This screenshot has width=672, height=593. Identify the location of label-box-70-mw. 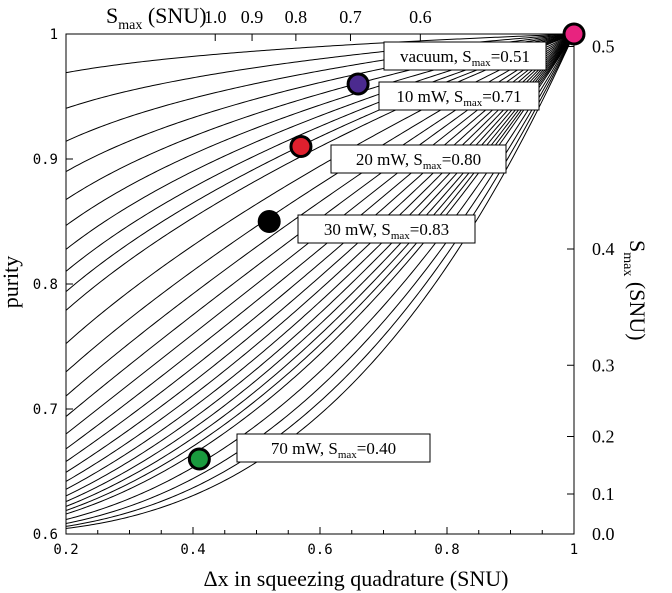
(333, 448).